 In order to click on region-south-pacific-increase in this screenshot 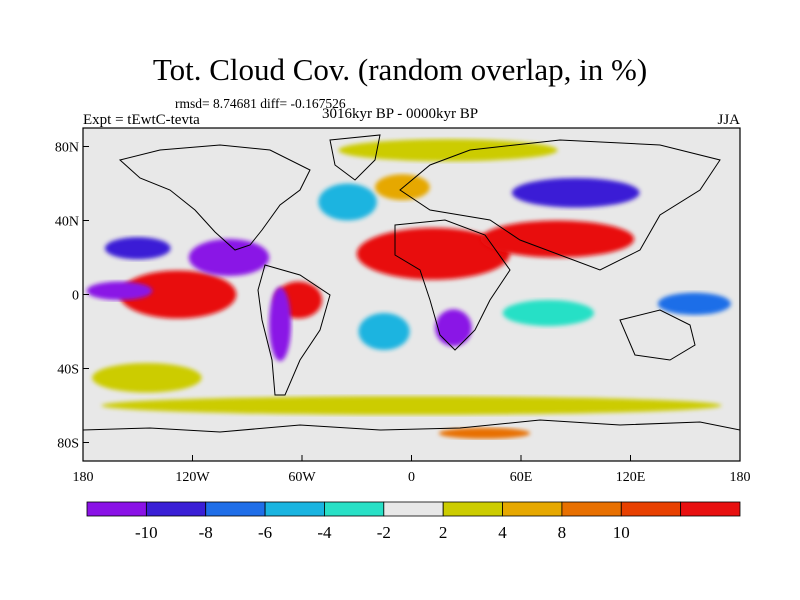, I will do `click(147, 377)`.